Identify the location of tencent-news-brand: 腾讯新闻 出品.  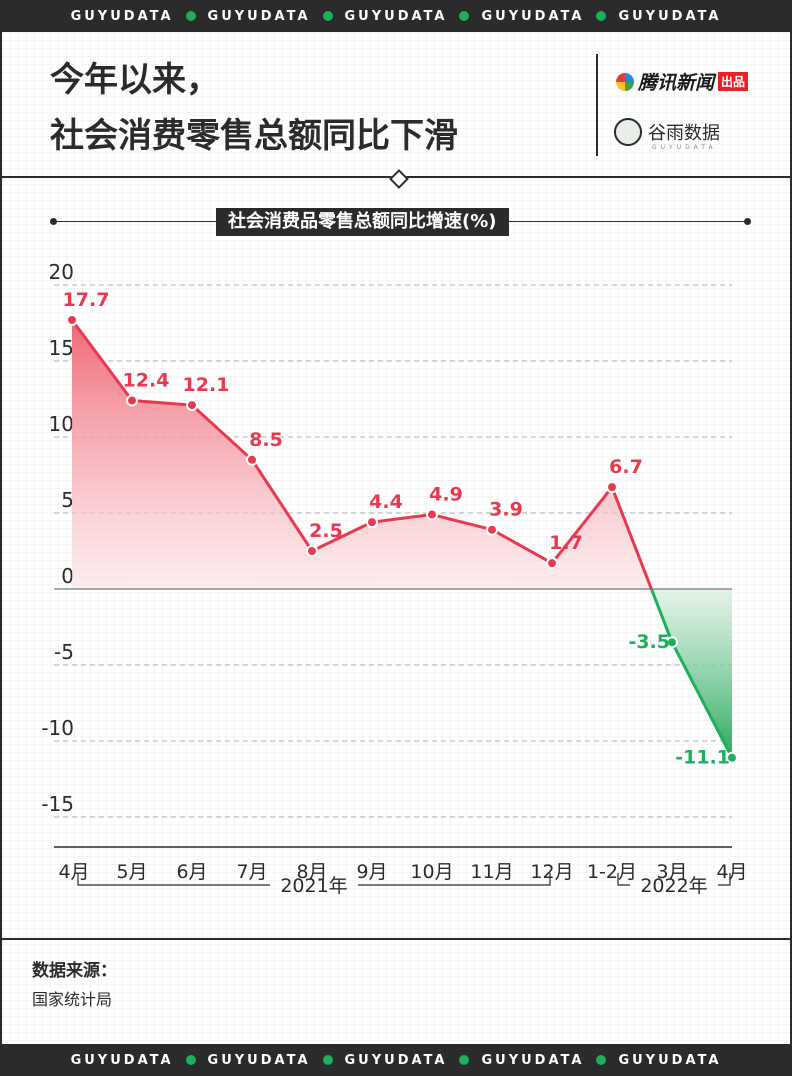
(682, 81).